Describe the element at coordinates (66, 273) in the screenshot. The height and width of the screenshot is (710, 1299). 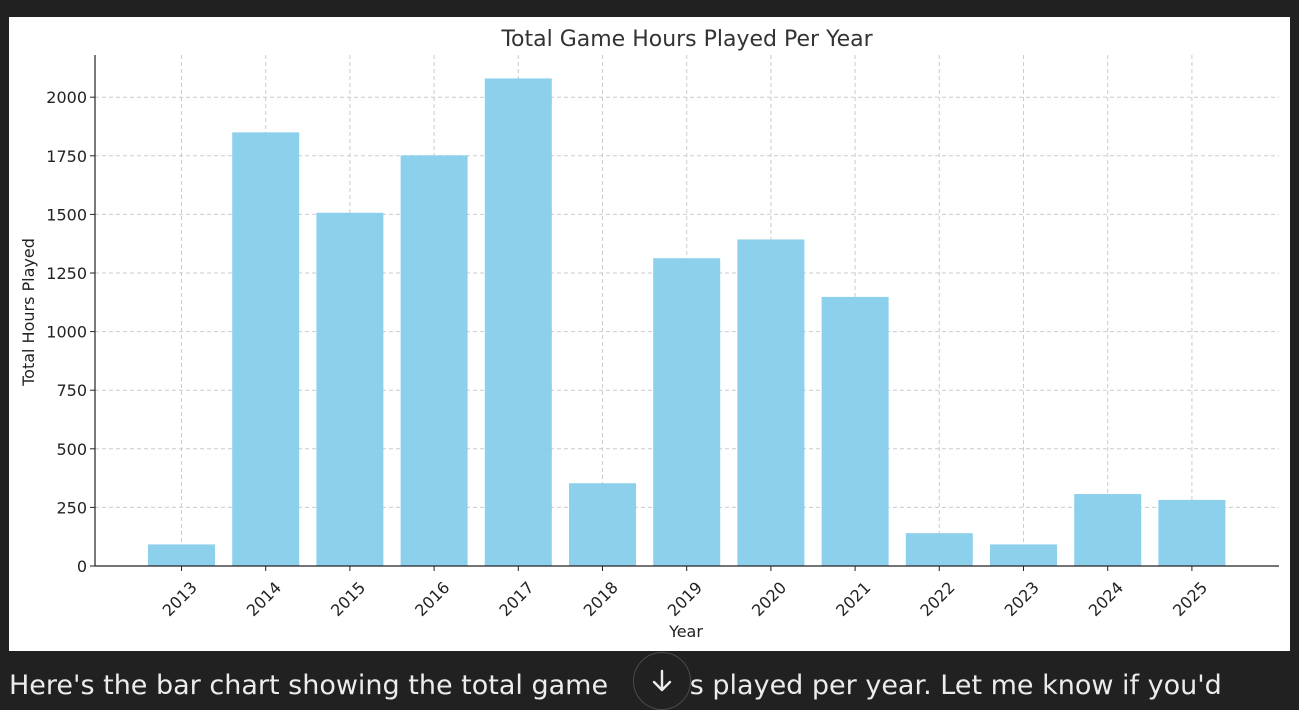
I see `y-tick-label: 1250` at that location.